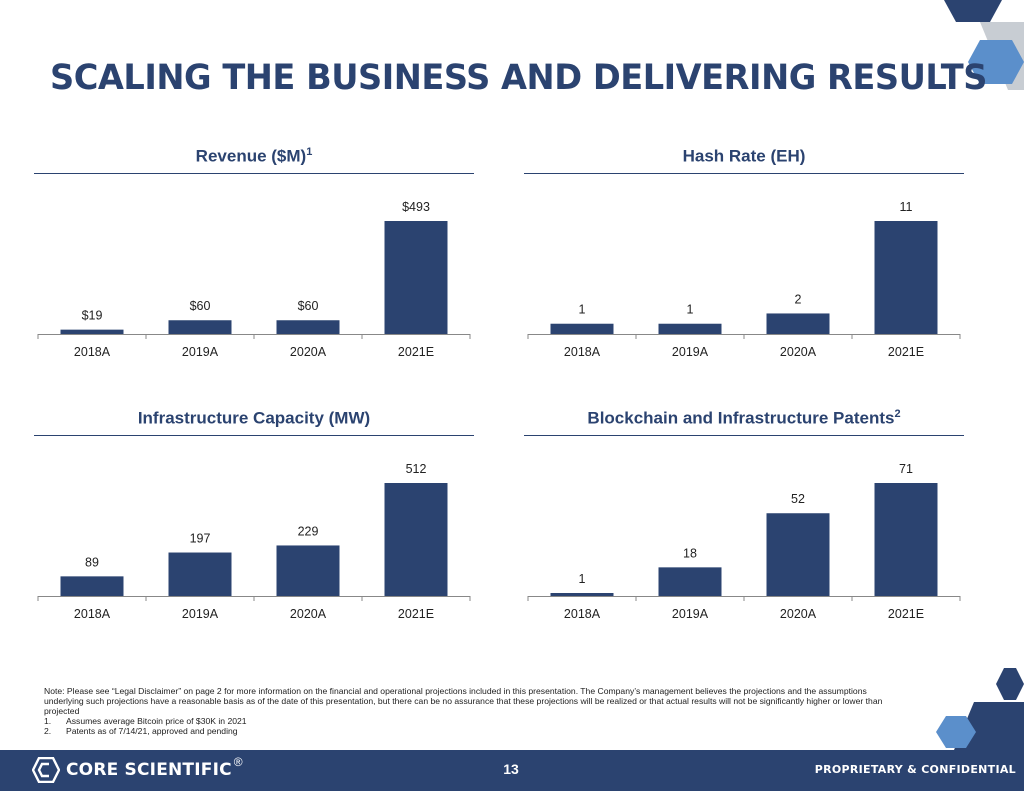 This screenshot has height=791, width=1024. I want to click on data-label: 71, so click(906, 469).